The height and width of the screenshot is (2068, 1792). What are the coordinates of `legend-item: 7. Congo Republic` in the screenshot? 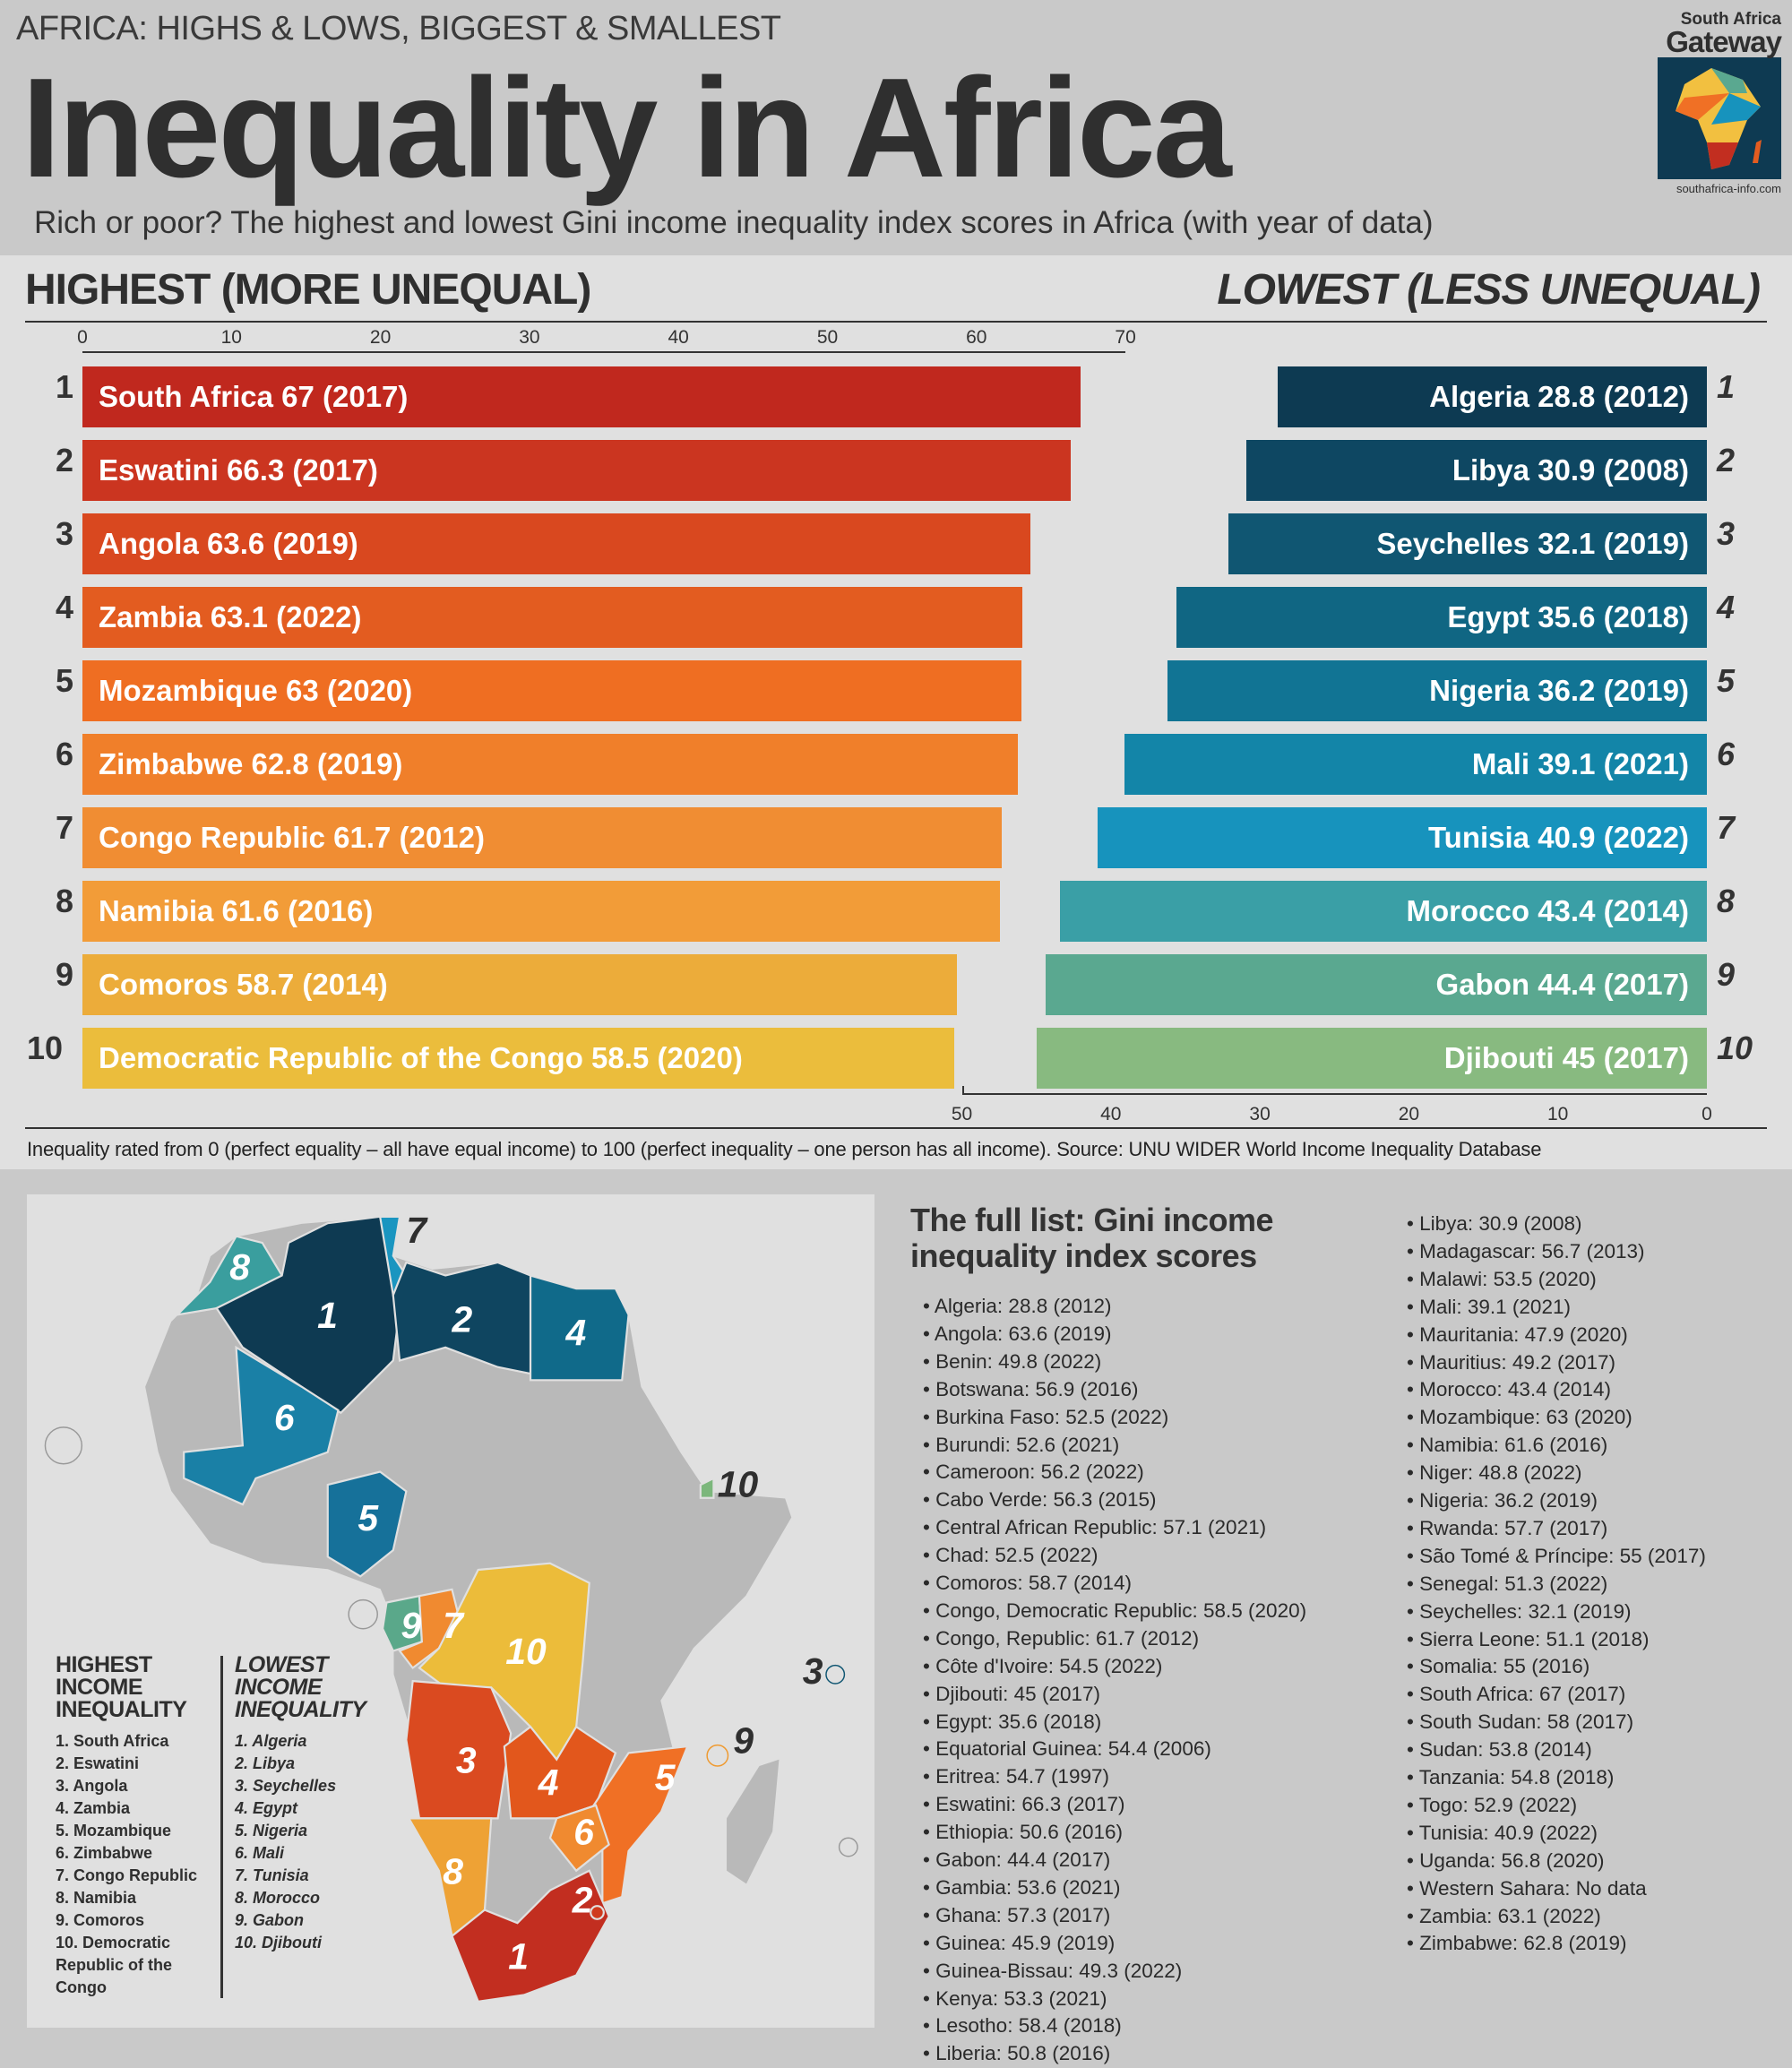 It's located at (127, 1875).